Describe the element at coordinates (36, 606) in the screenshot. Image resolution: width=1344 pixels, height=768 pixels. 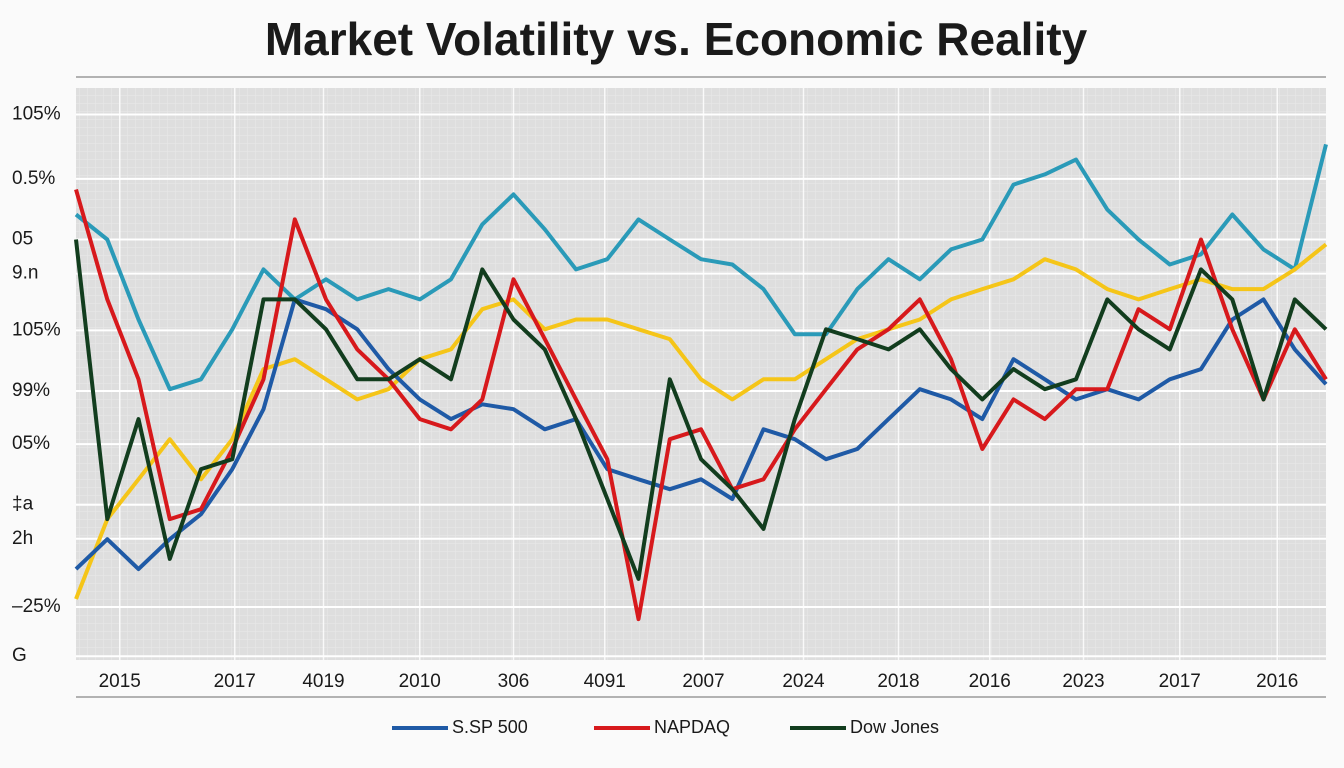
I see `y-tick-label: –25%` at that location.